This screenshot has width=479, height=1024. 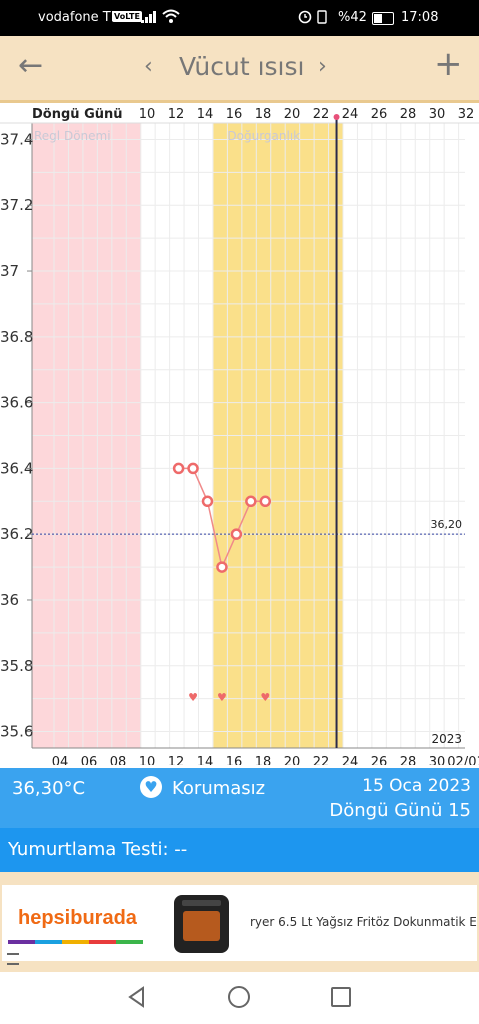 What do you see at coordinates (363, 922) in the screenshot?
I see `ad-product-text: ryer 6.5 Lt Yağsız Fritöz Dokunmatik E` at bounding box center [363, 922].